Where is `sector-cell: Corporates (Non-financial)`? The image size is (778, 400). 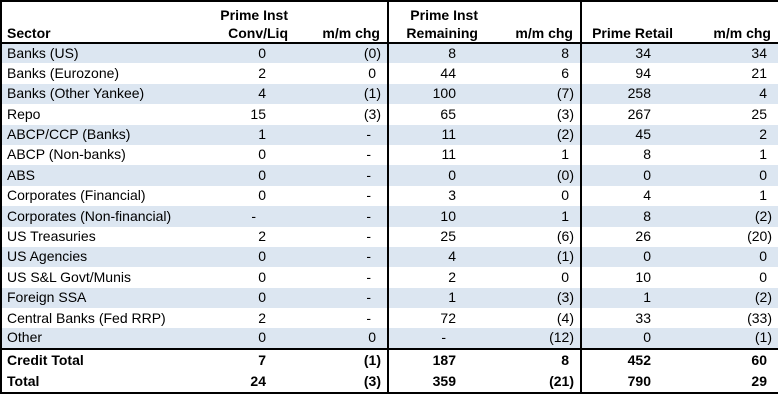
sector-cell: Corporates (Non-financial) is located at coordinates (89, 215).